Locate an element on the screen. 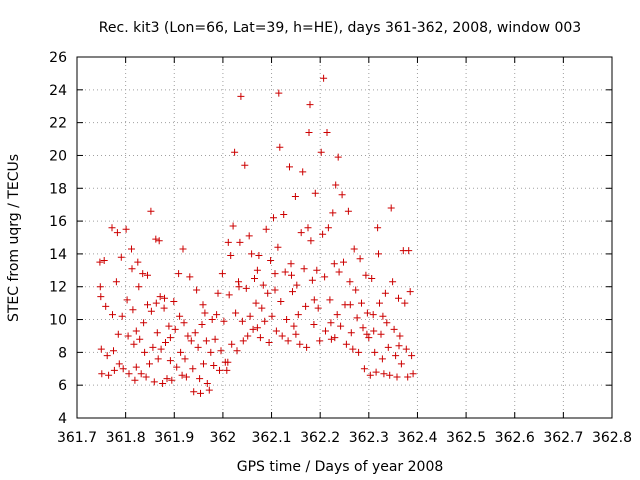 The image size is (640, 480). y-tick-label: 16 is located at coordinates (58, 222).